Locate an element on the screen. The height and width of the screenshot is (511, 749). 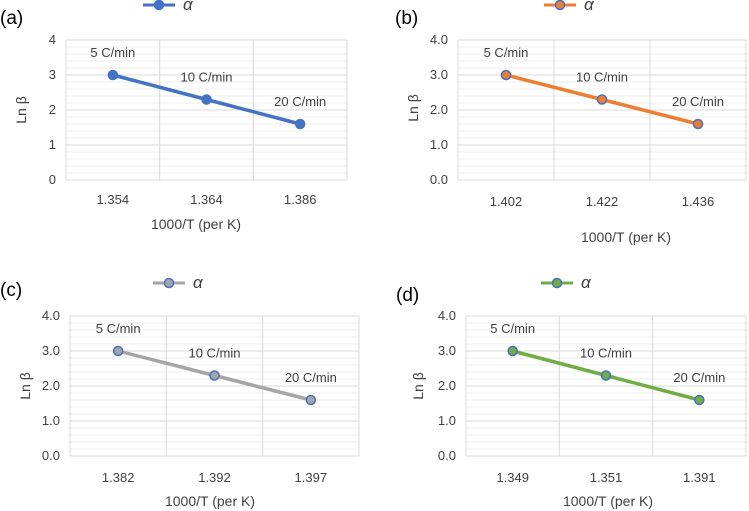
x-tick-label: 1.391 is located at coordinates (699, 477).